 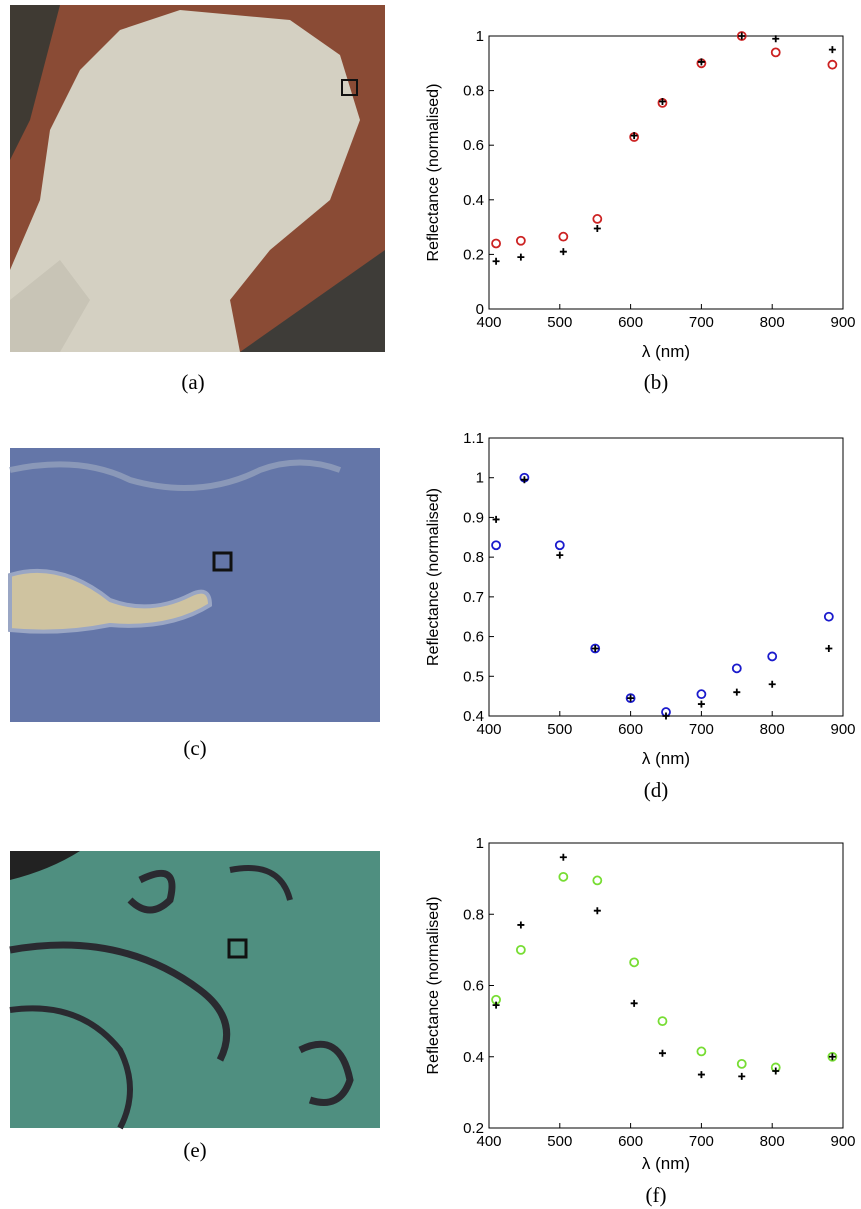 I want to click on panel-label: (d), so click(x=656, y=790).